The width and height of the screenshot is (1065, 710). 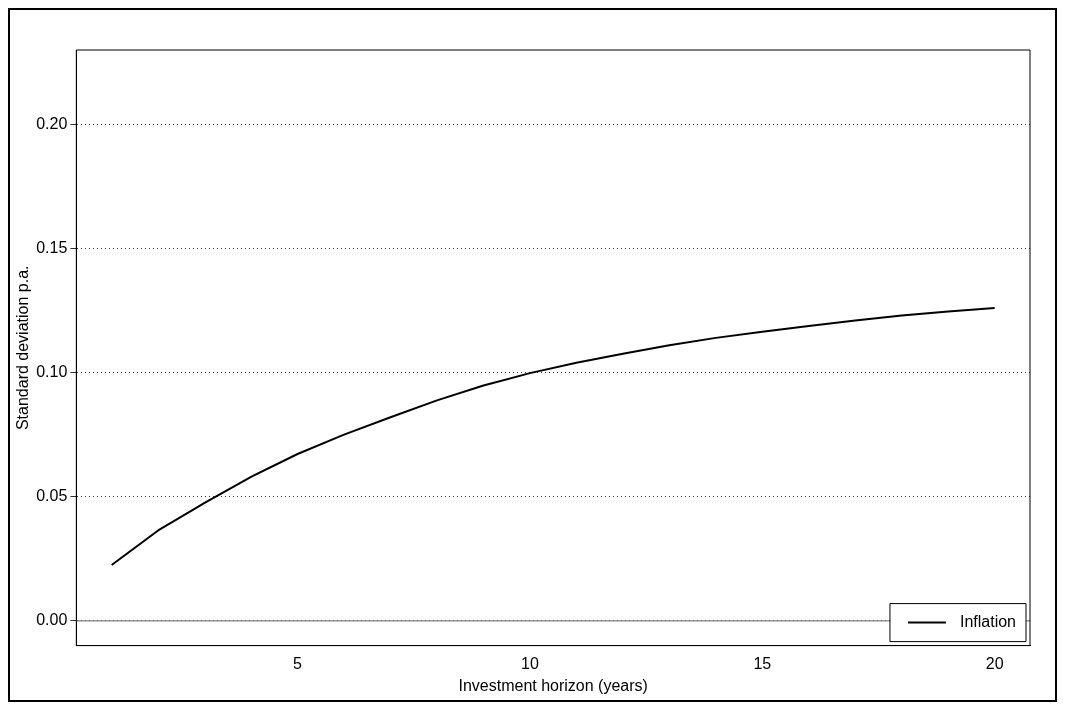 What do you see at coordinates (530, 663) in the screenshot?
I see `x-tick-label: 10` at bounding box center [530, 663].